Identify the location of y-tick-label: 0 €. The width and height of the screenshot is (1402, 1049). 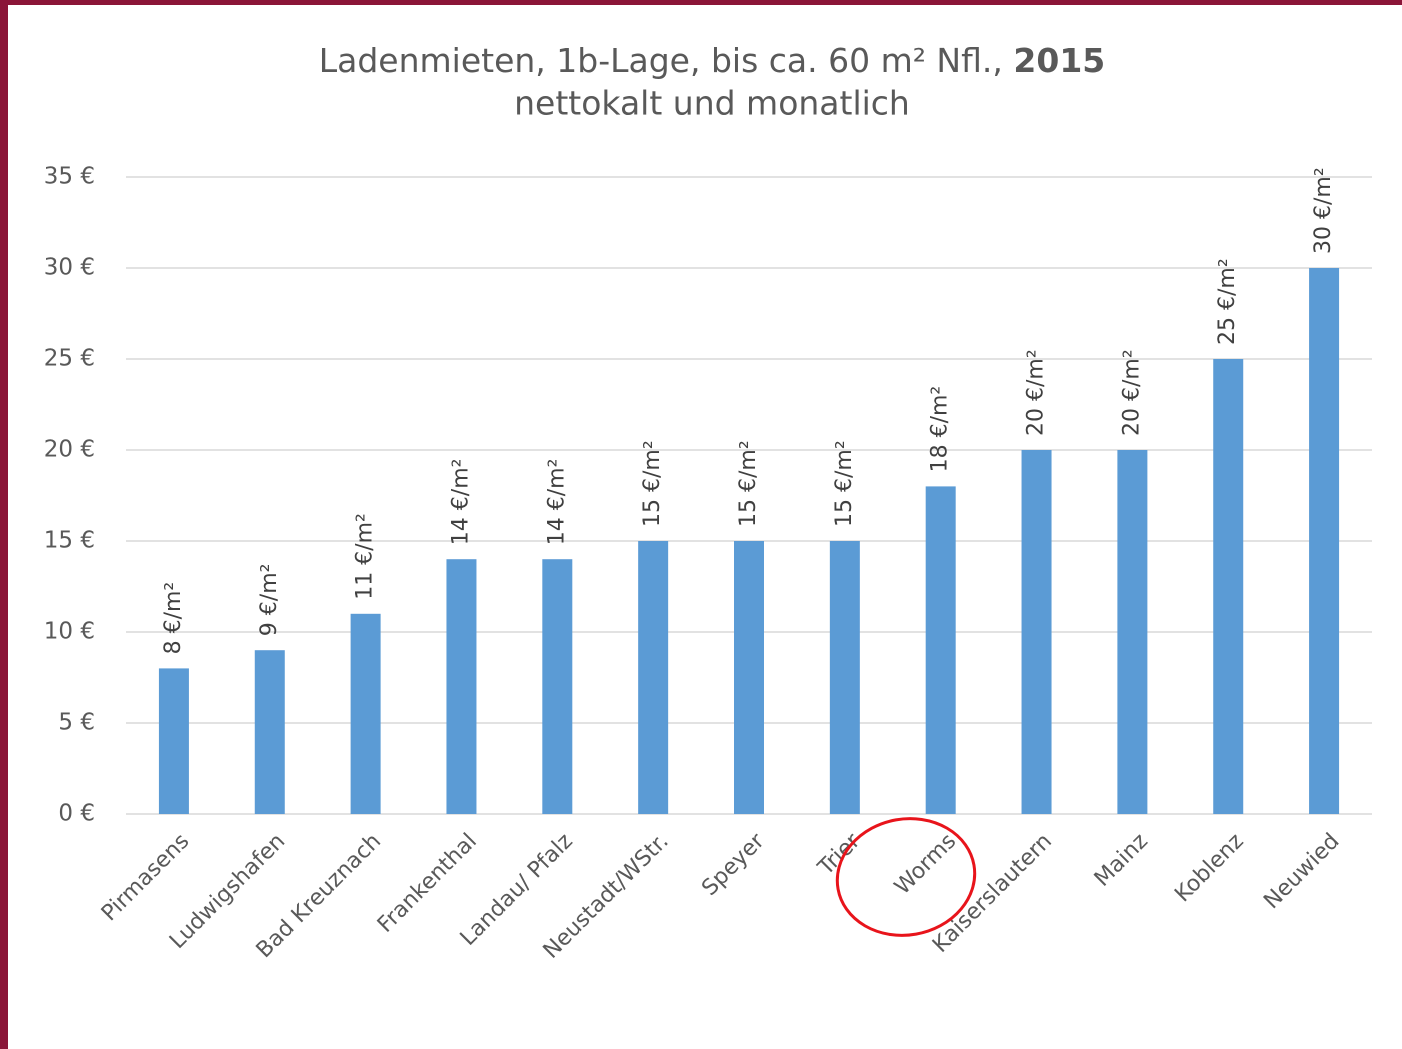
(76, 814).